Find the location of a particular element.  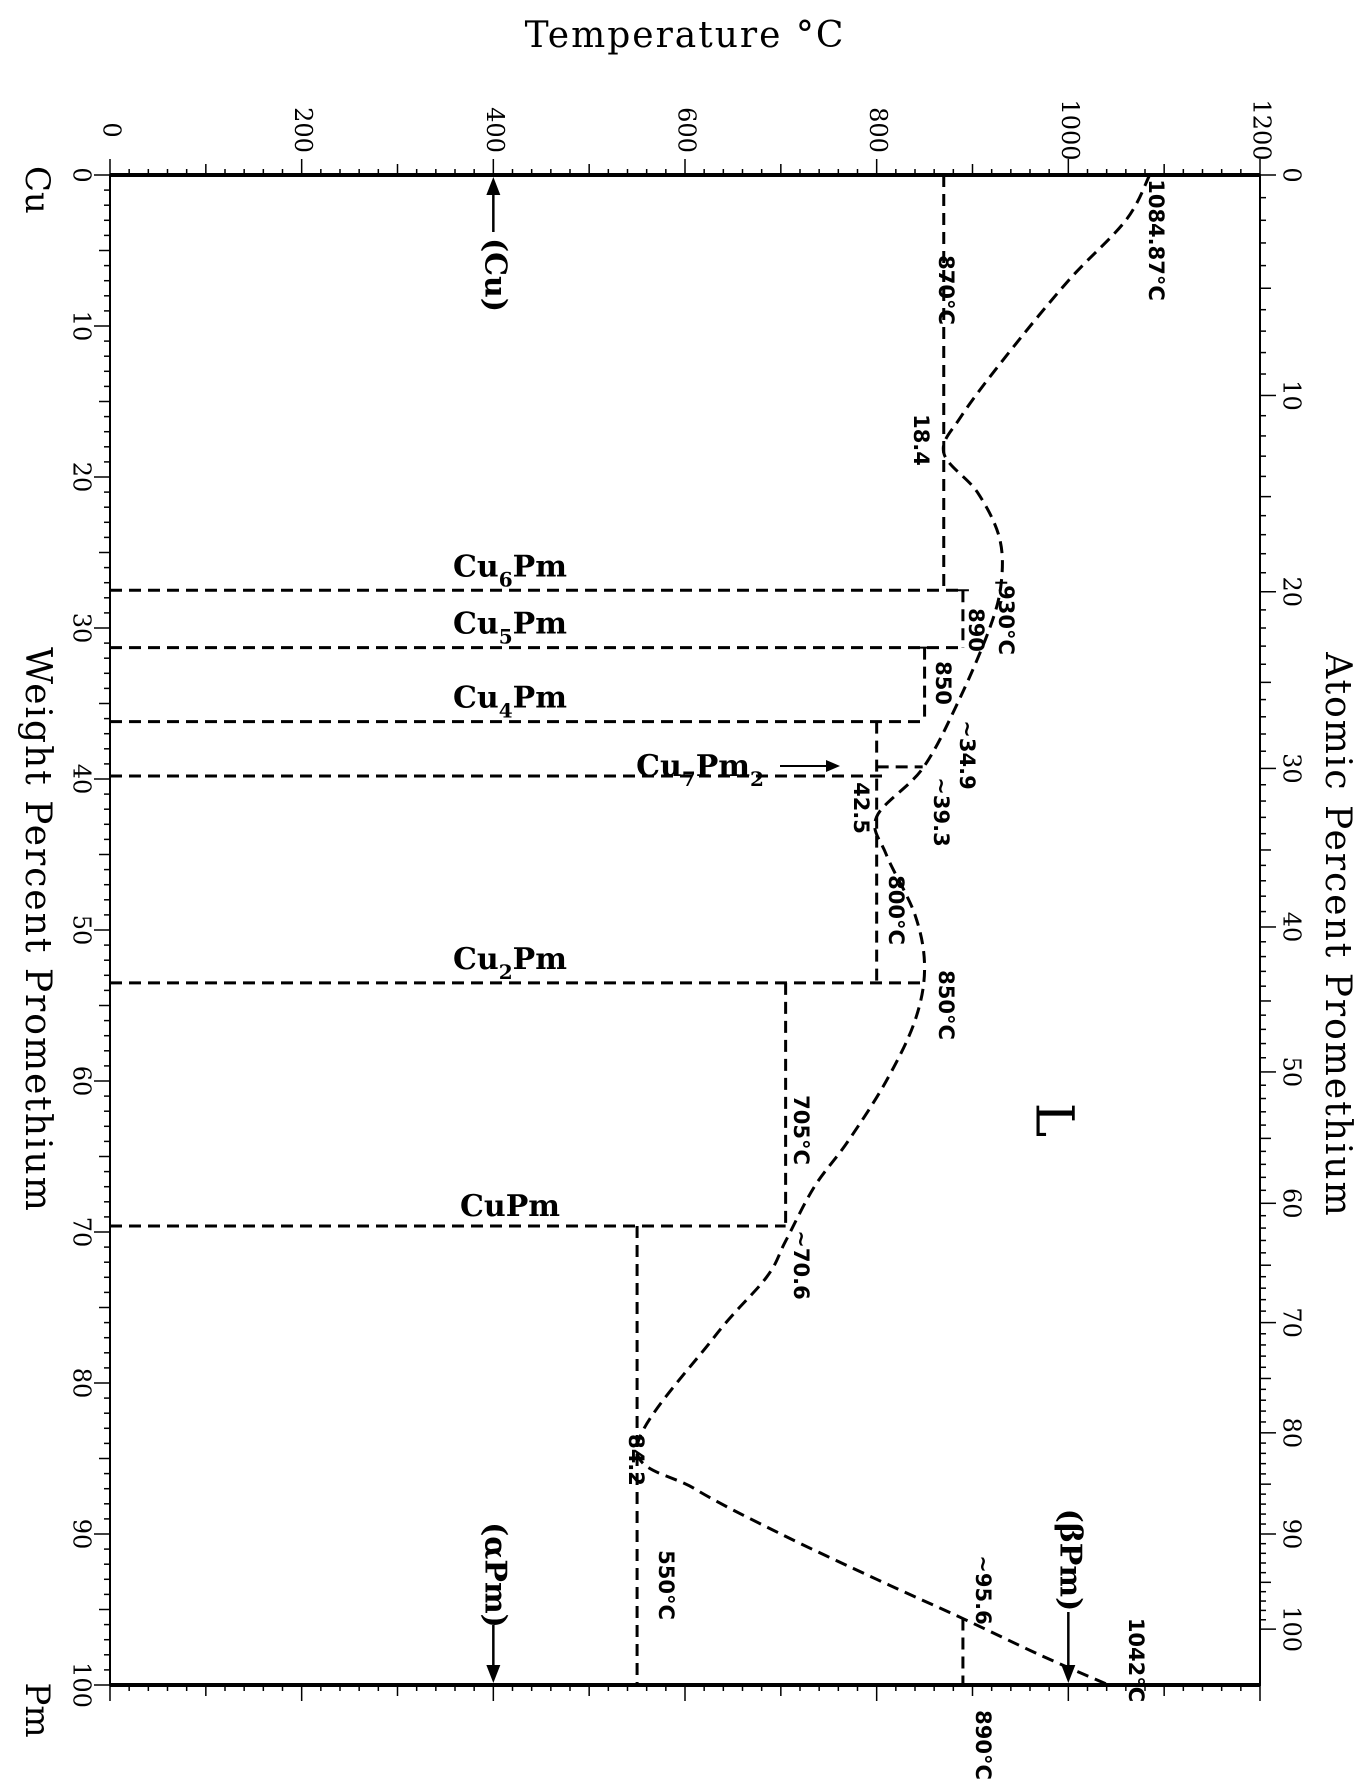

pm-end-label: Pm is located at coordinates (37, 1709).